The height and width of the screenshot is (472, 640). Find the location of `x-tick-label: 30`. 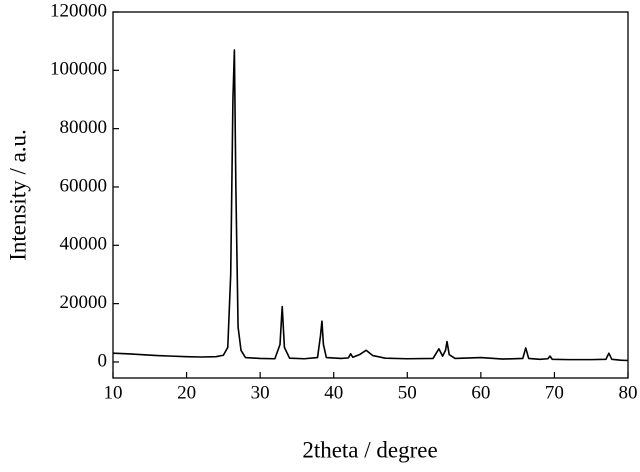

x-tick-label: 30 is located at coordinates (260, 392).